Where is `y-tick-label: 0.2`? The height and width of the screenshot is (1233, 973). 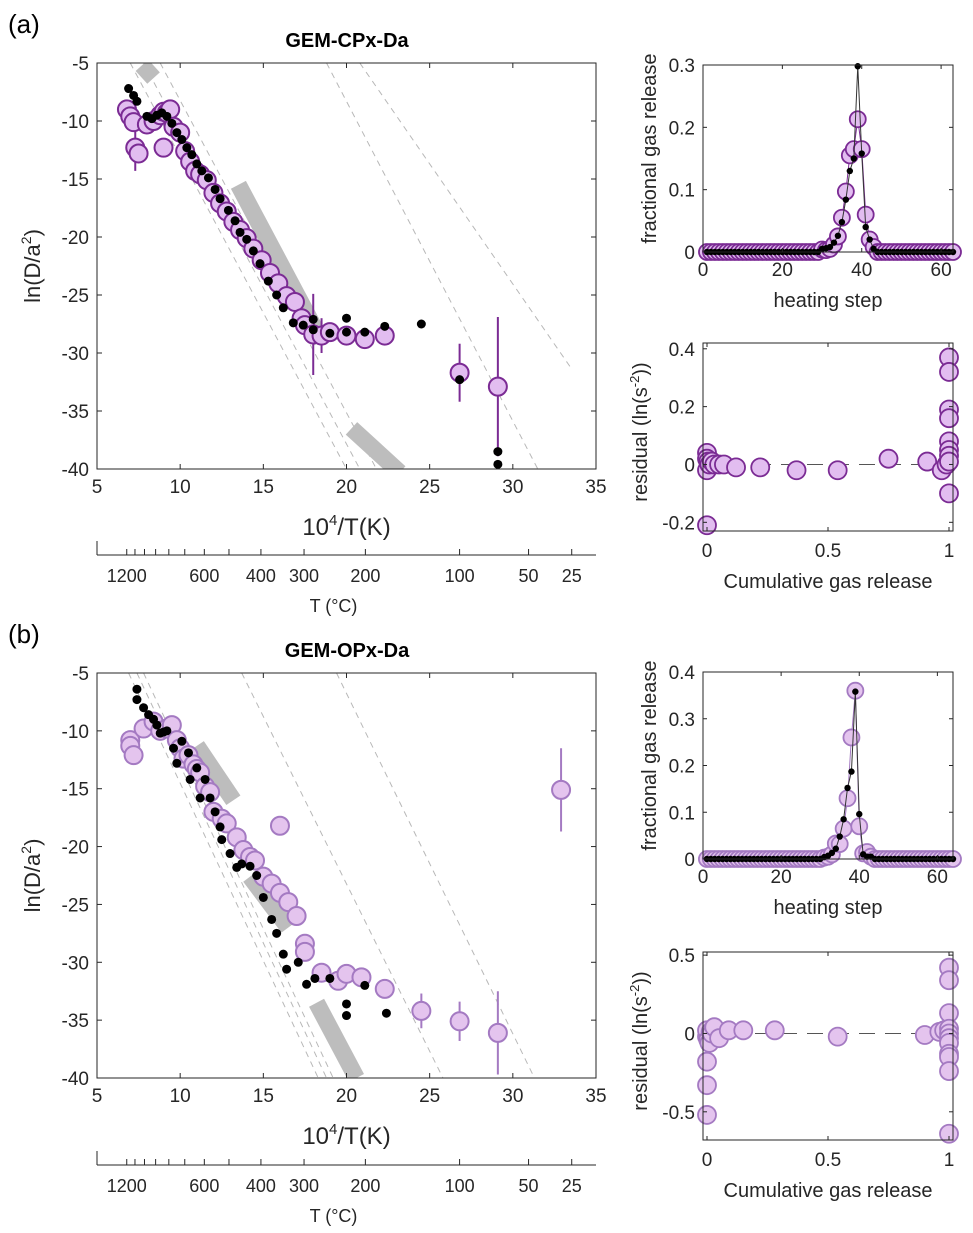 y-tick-label: 0.2 is located at coordinates (682, 128).